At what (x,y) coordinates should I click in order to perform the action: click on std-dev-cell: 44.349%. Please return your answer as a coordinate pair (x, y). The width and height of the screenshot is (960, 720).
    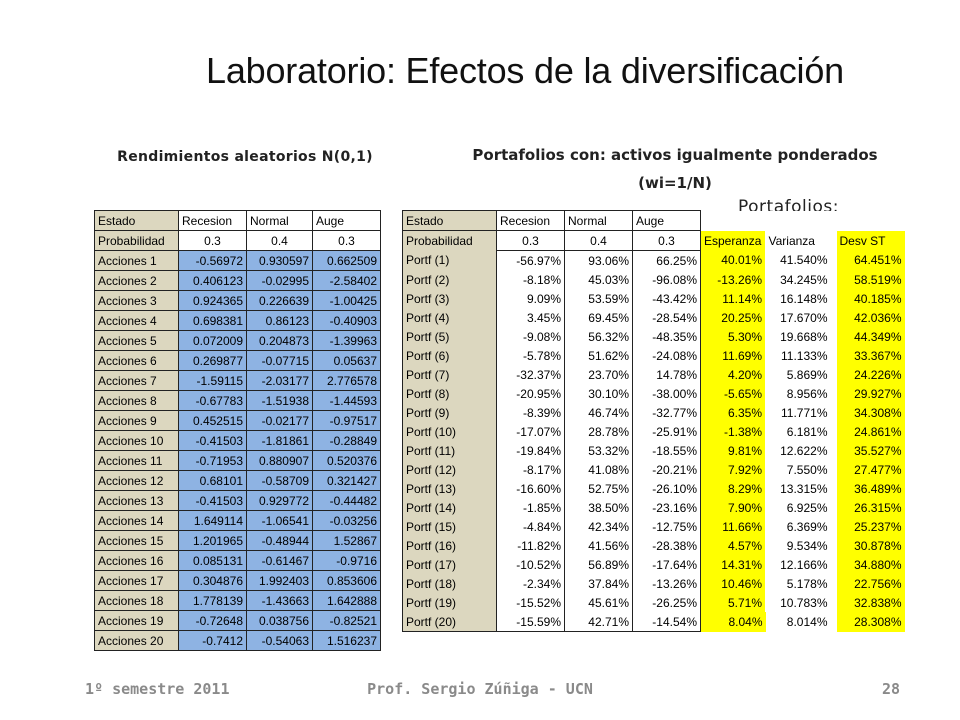
    Looking at the image, I should click on (870, 336).